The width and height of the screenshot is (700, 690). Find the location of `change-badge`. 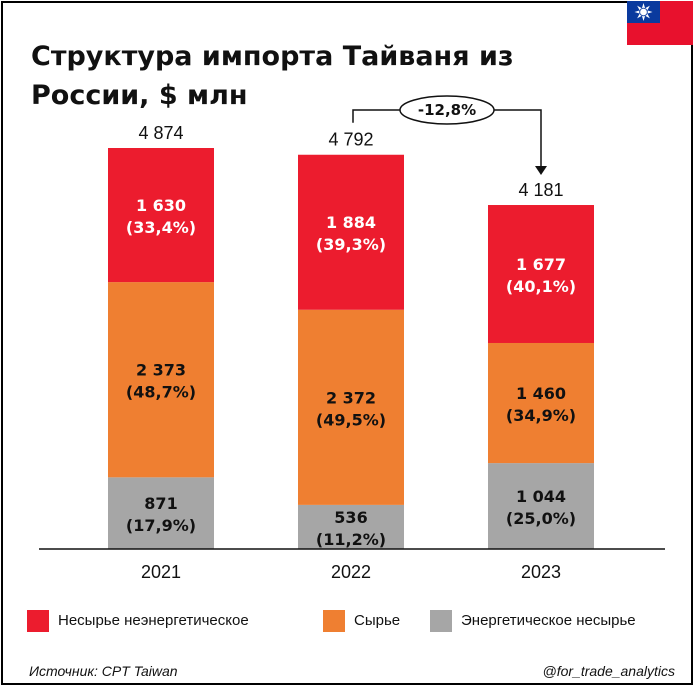

change-badge is located at coordinates (447, 110).